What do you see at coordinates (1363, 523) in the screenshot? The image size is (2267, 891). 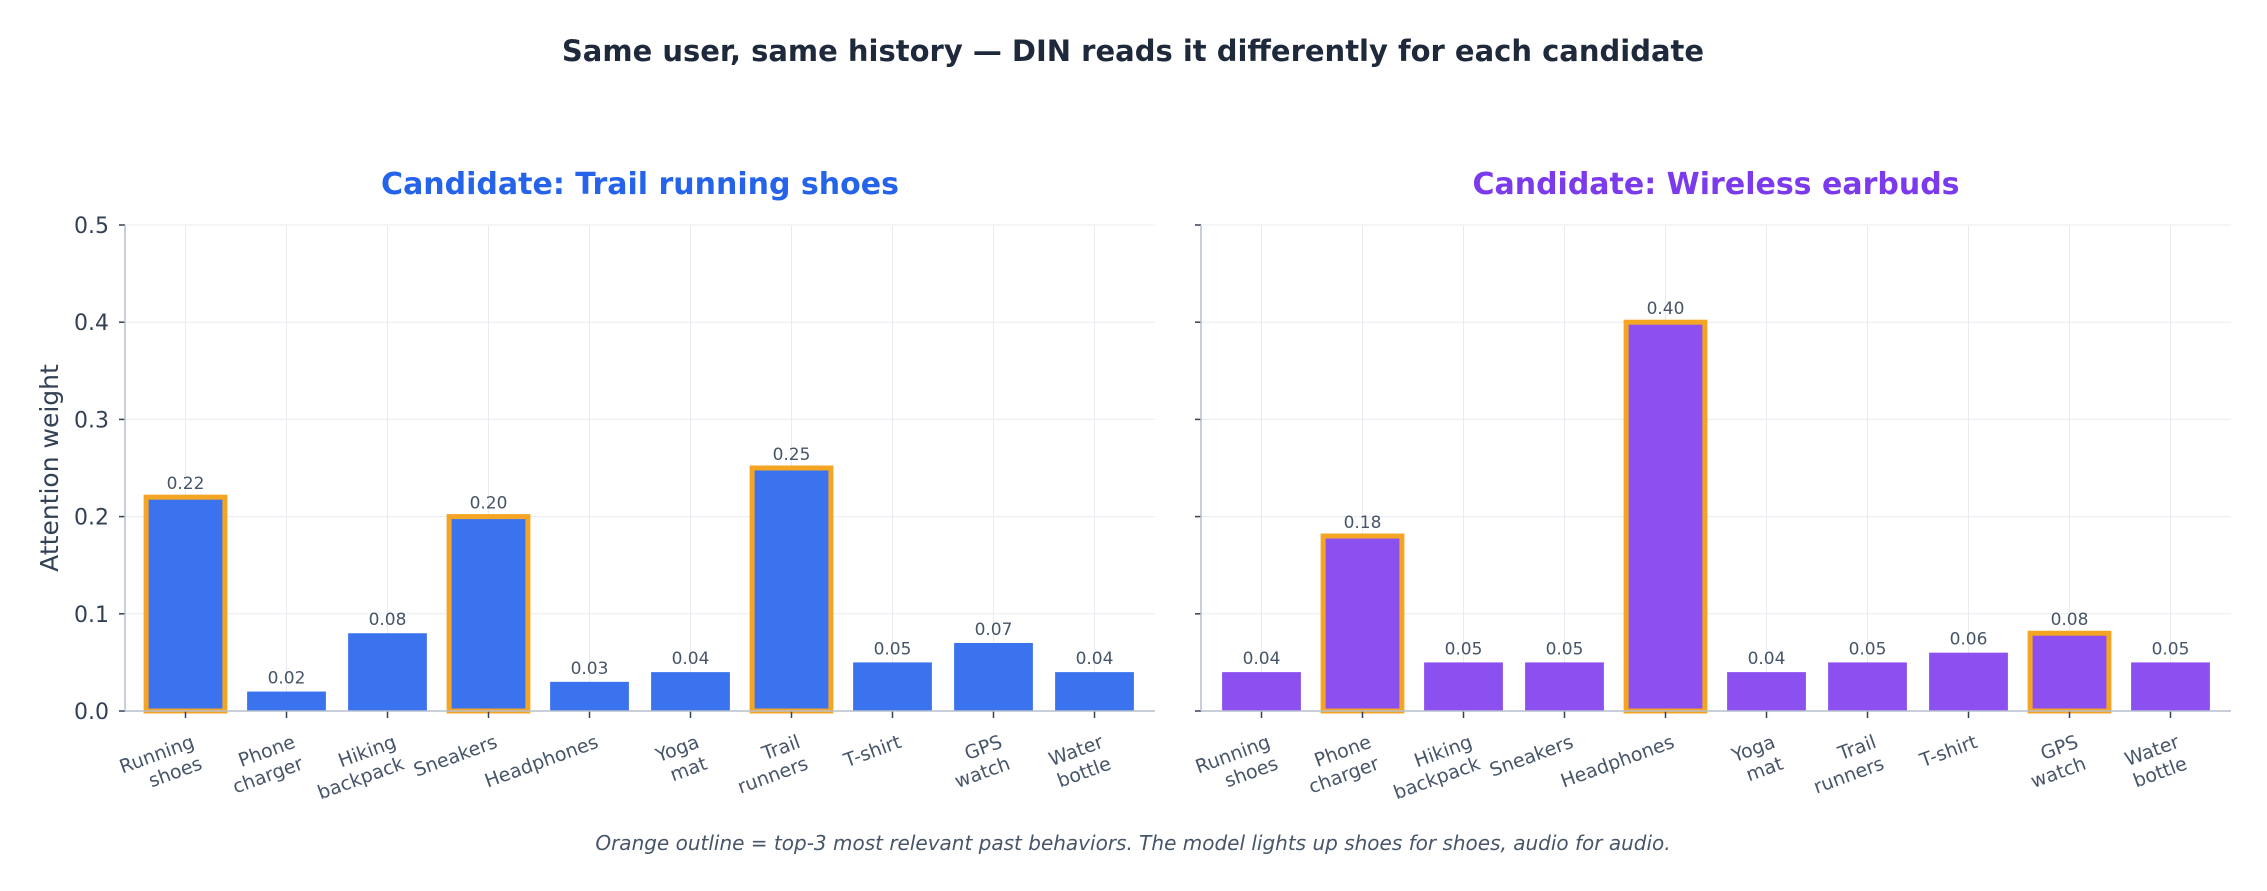 I see `bar-value-label: 0.18` at bounding box center [1363, 523].